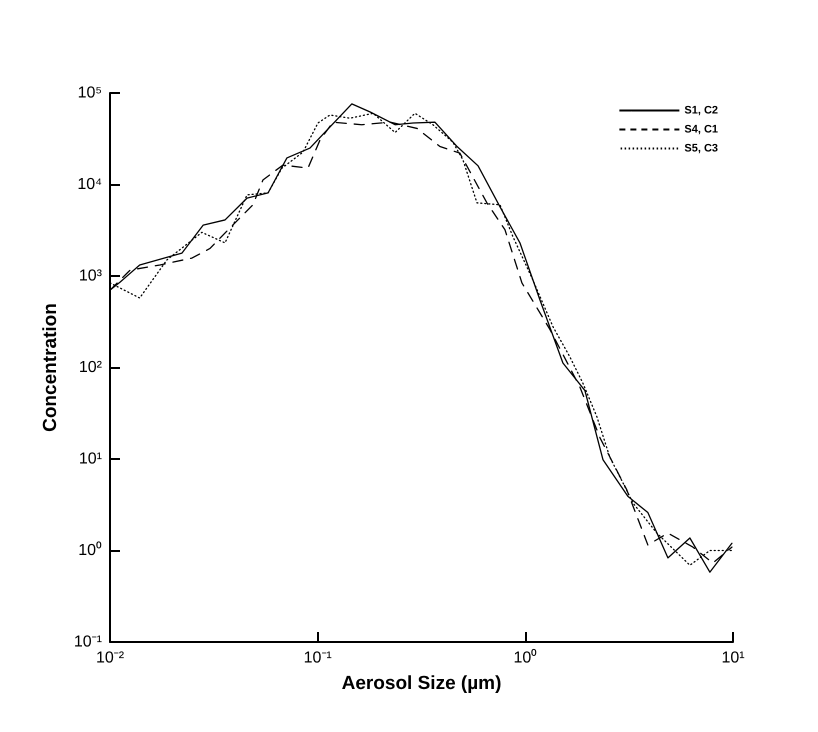 The width and height of the screenshot is (818, 732). What do you see at coordinates (318, 658) in the screenshot?
I see `x-tick-label: 10⁻¹` at bounding box center [318, 658].